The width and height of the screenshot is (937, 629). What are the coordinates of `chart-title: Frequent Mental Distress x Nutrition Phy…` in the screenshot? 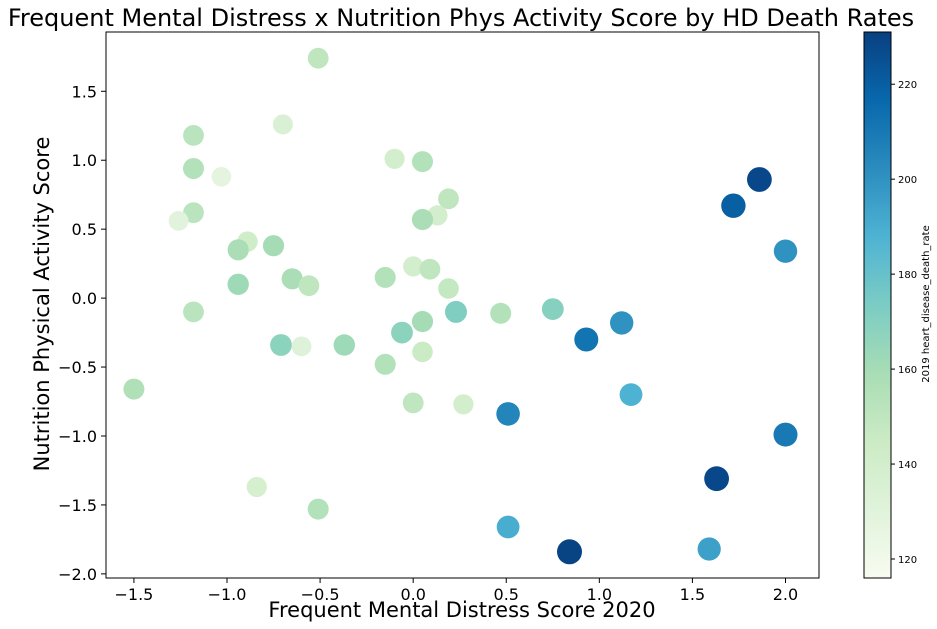 It's located at (461, 18).